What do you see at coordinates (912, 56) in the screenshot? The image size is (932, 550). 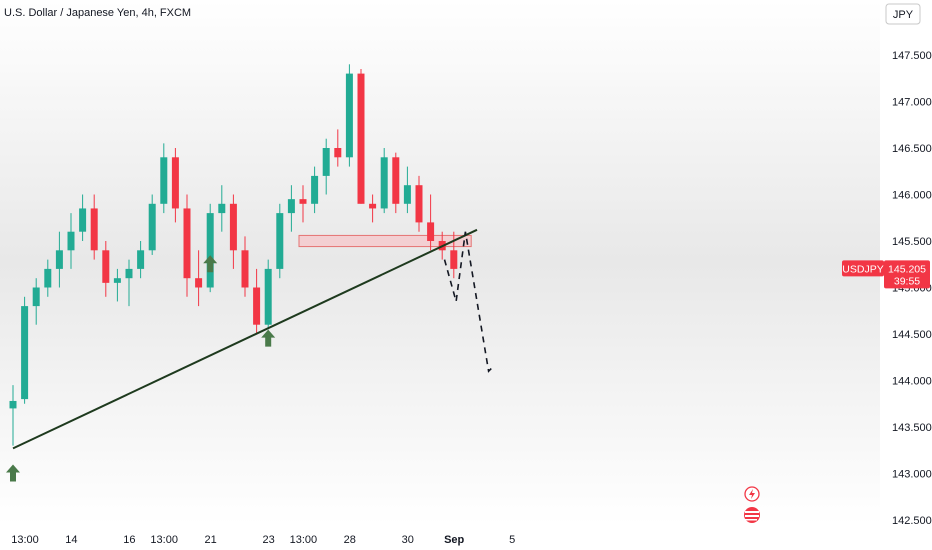 I see `y-tick-label: 147.500` at bounding box center [912, 56].